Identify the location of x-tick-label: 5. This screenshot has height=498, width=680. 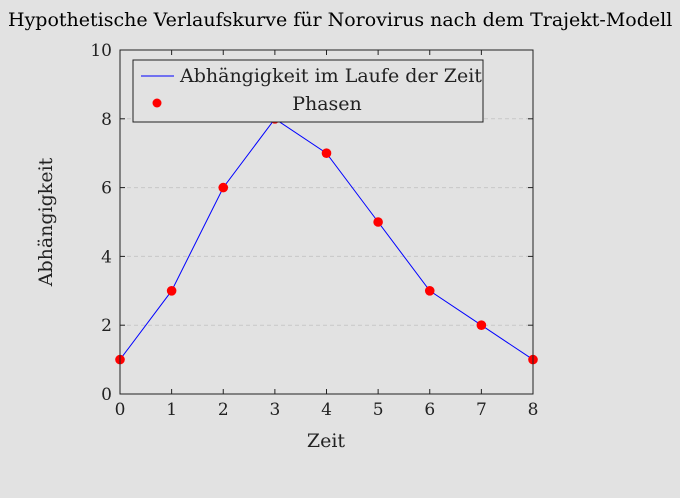
(378, 410).